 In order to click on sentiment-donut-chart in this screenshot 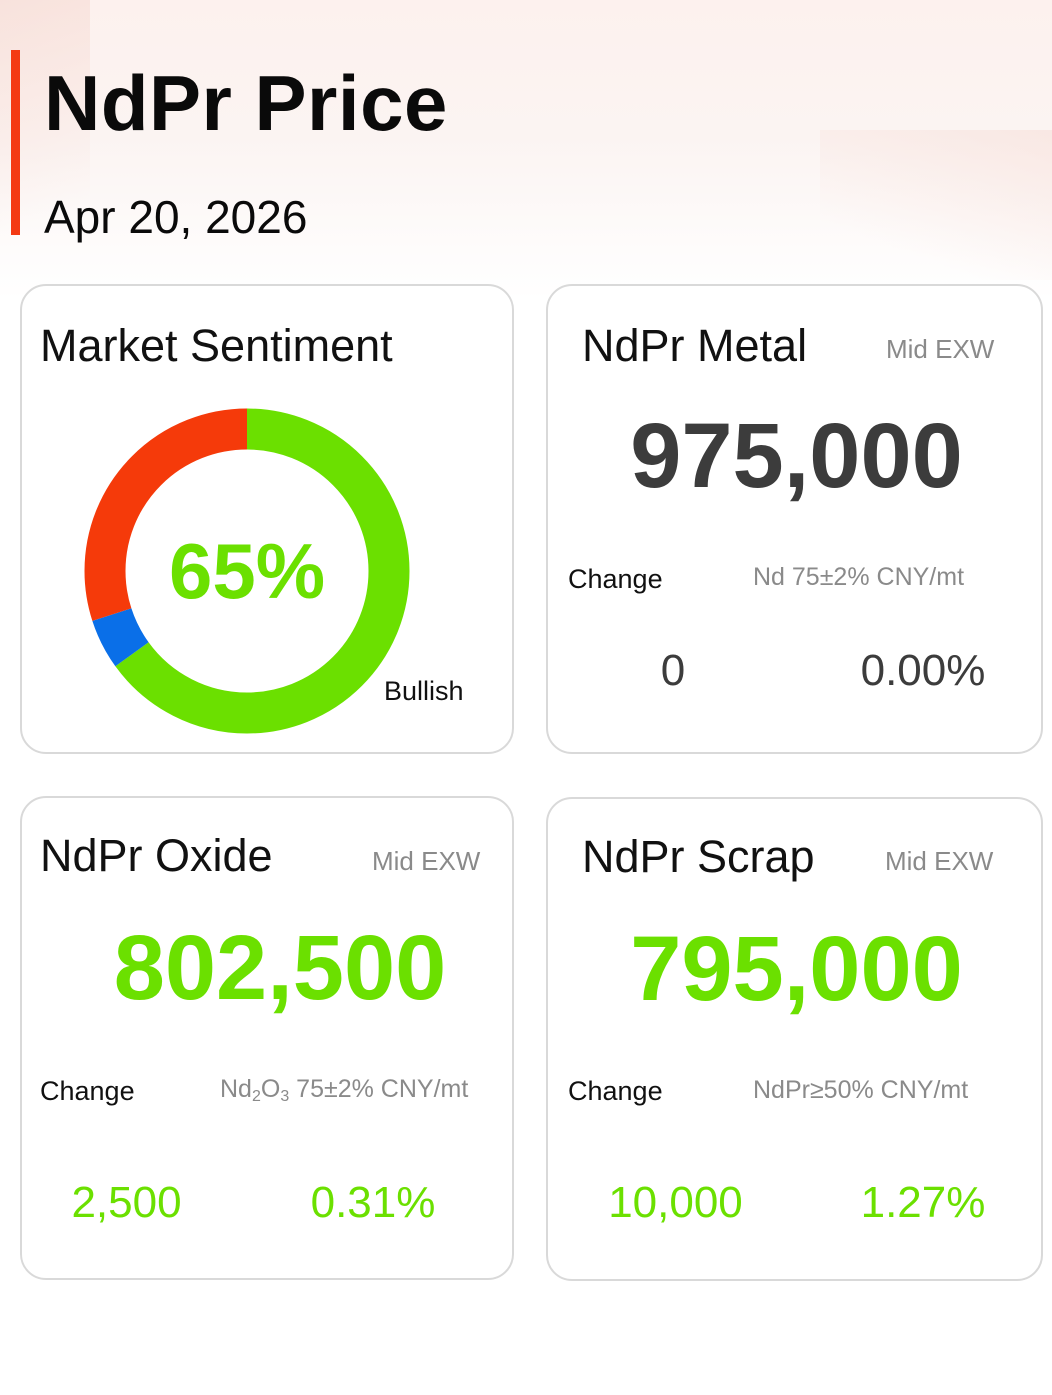, I will do `click(247, 571)`.